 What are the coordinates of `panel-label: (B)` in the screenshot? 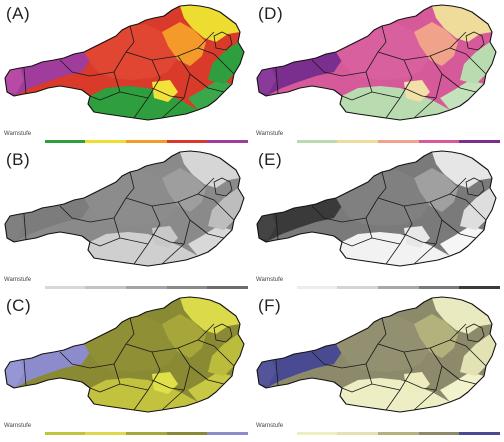 It's located at (18, 159).